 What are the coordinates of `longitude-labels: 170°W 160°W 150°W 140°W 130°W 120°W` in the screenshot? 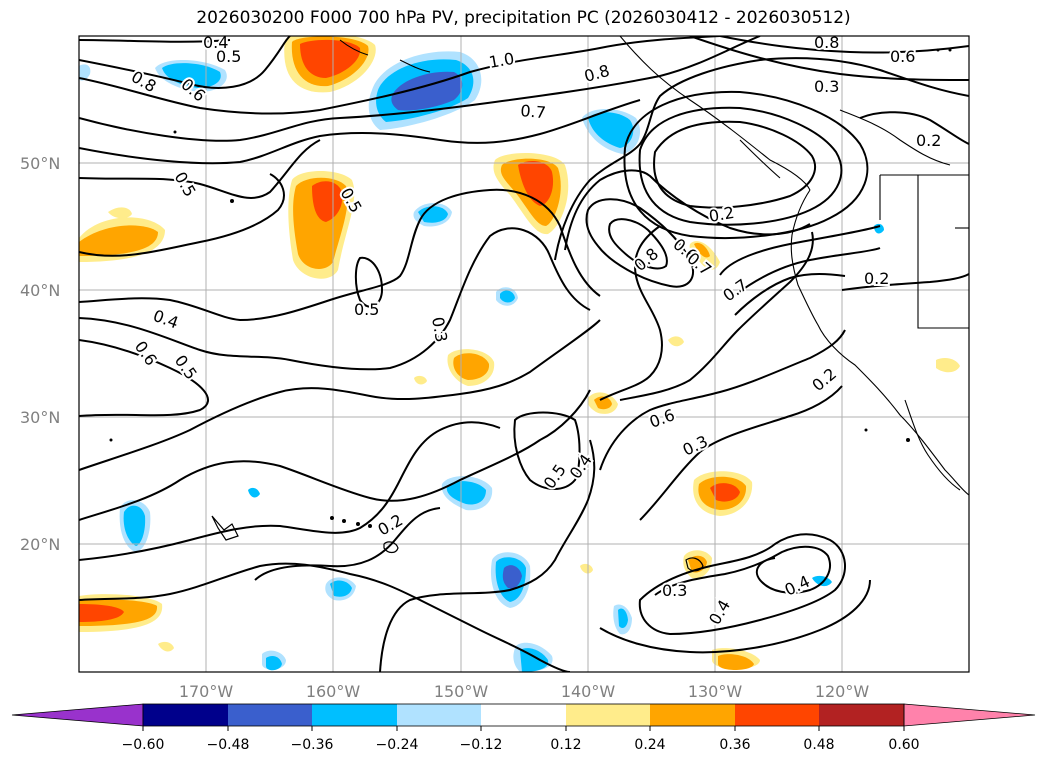 It's located at (524, 691).